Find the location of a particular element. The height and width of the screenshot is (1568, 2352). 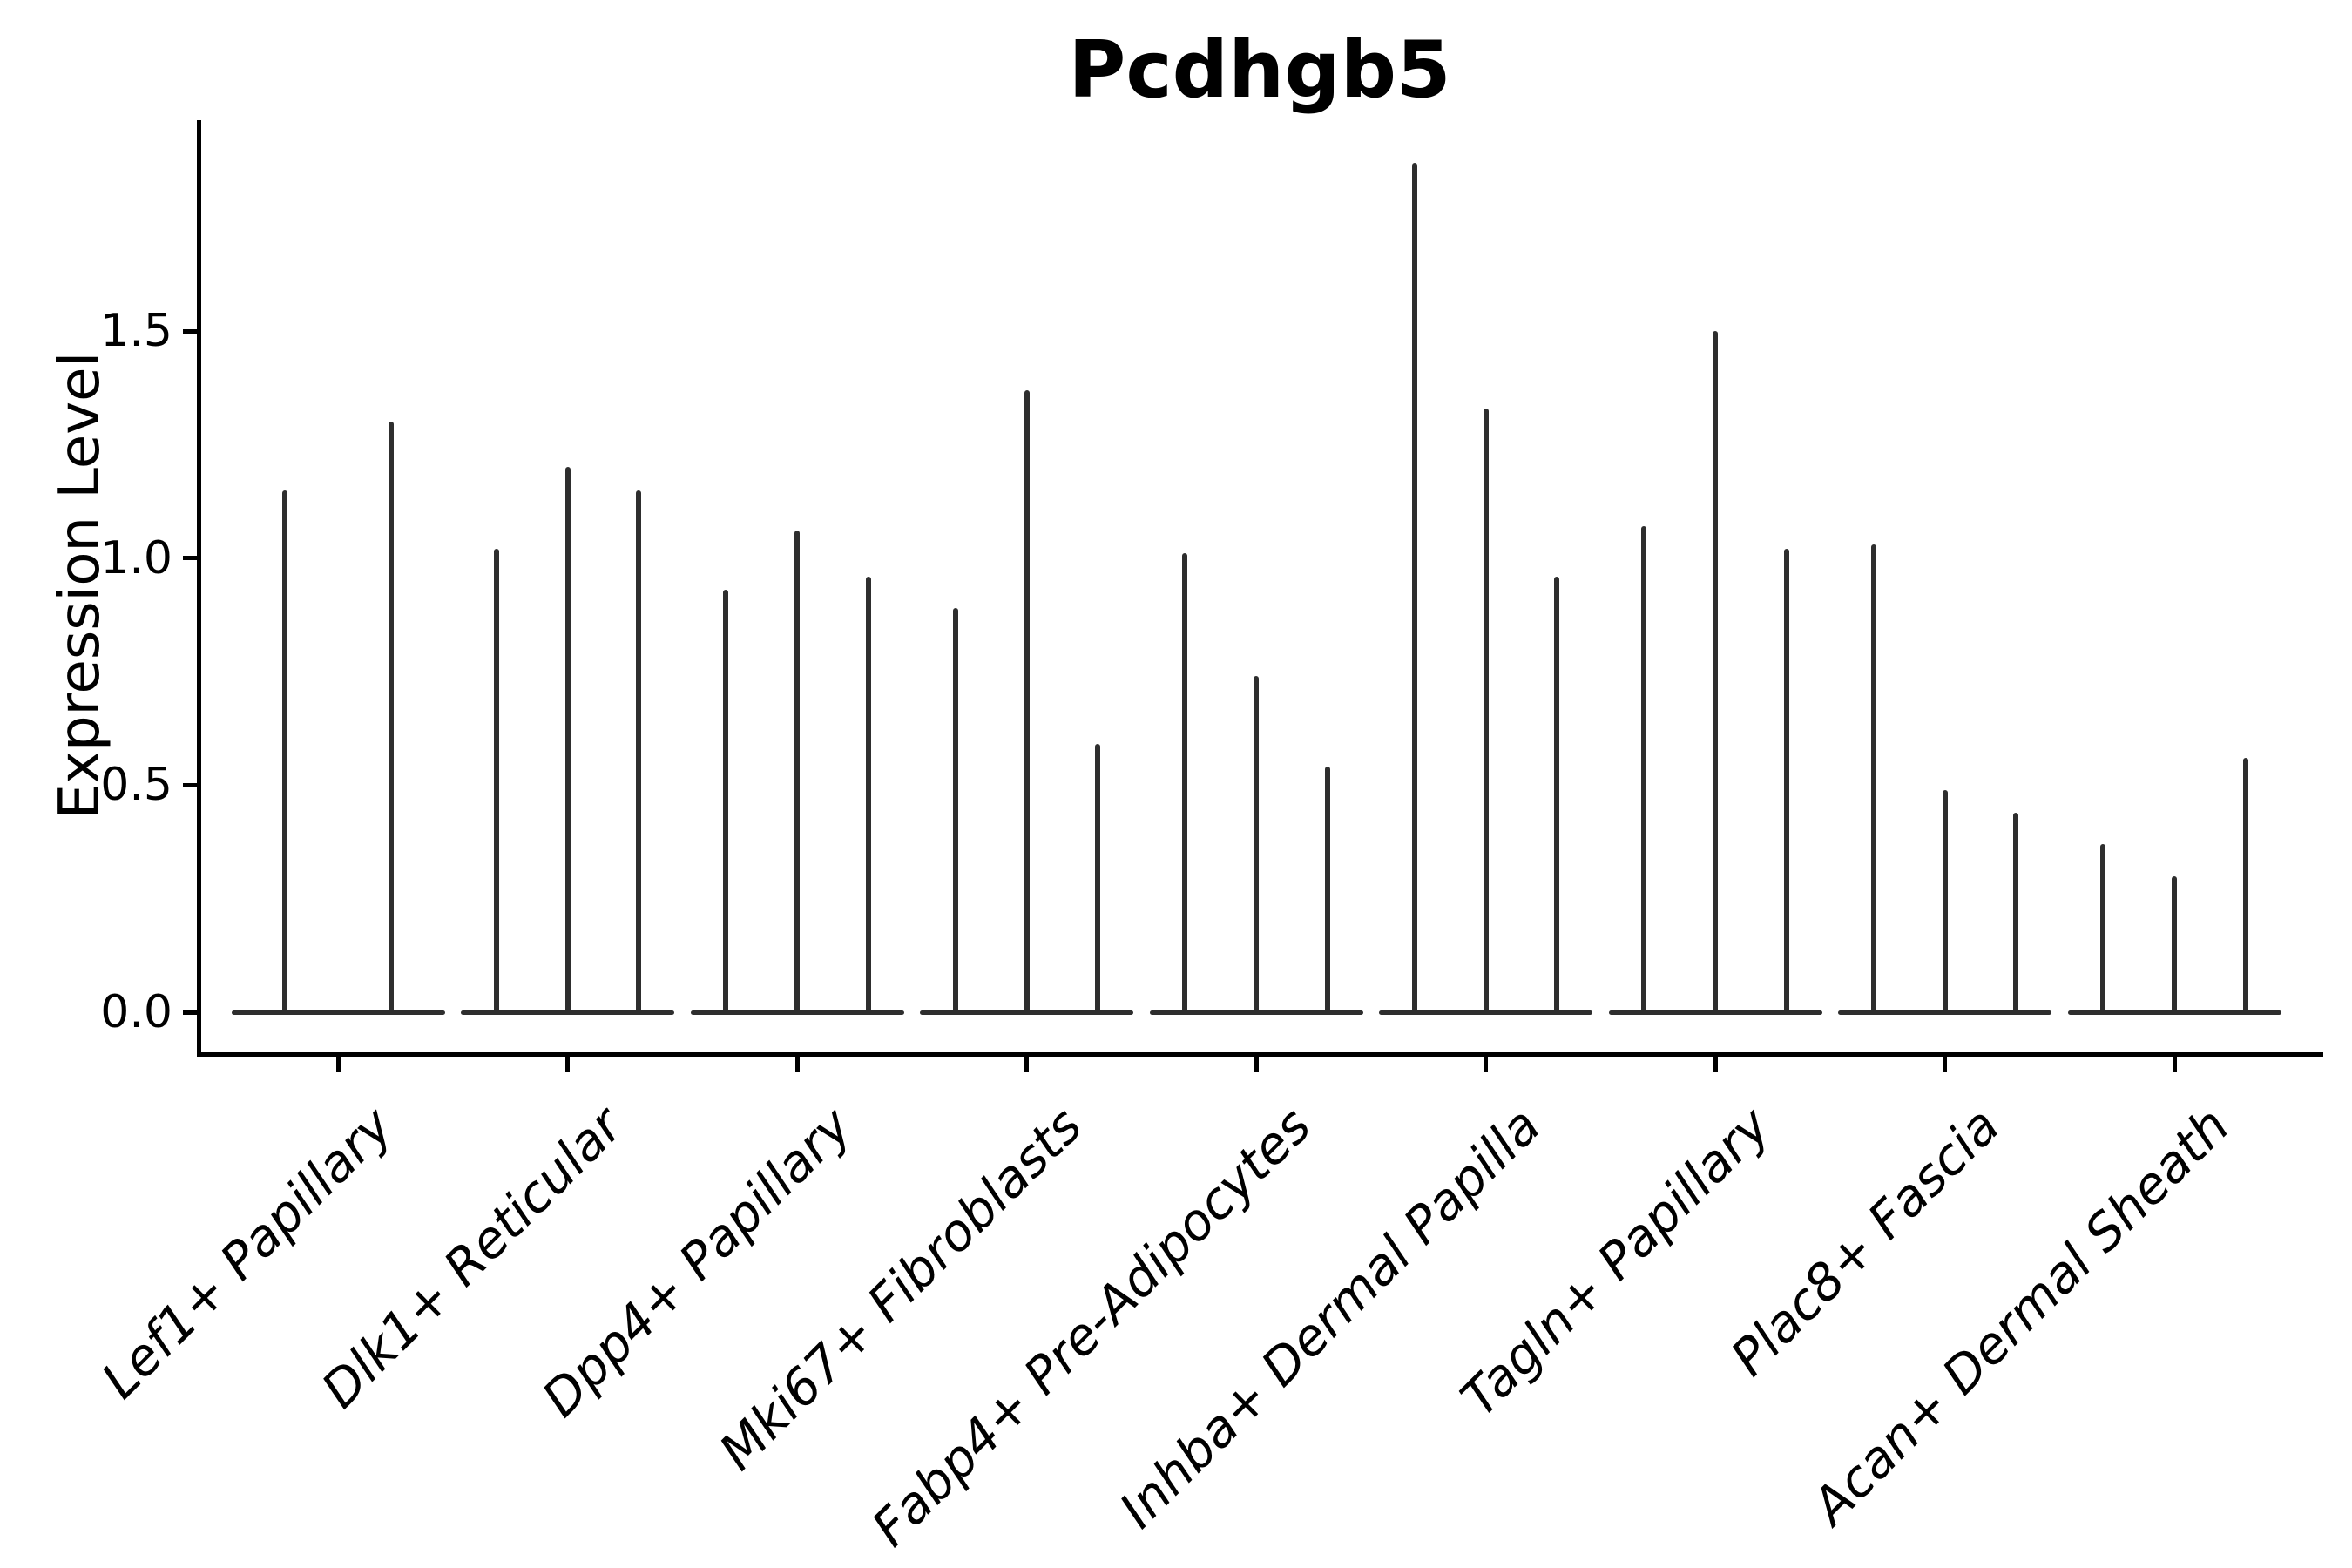

x-tick-label: Acan+ Dermal Sheath is located at coordinates (2021, 1316).